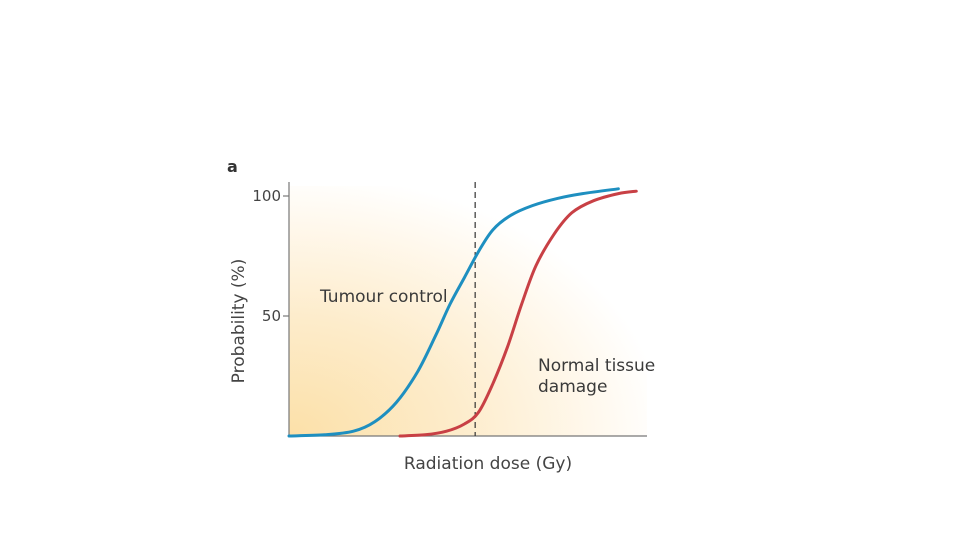  Describe the element at coordinates (266, 196) in the screenshot. I see `y-tick-label: 100` at that location.